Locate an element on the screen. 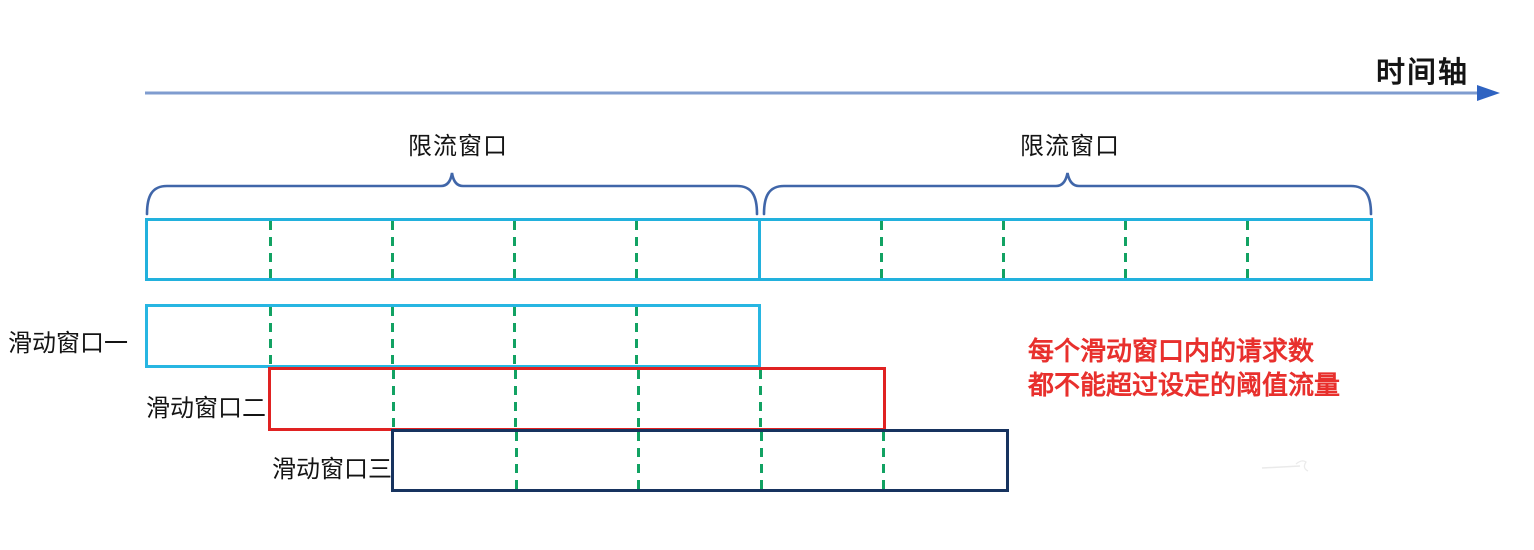 The height and width of the screenshot is (550, 1534). timeline-label: 时间轴 is located at coordinates (1423, 73).